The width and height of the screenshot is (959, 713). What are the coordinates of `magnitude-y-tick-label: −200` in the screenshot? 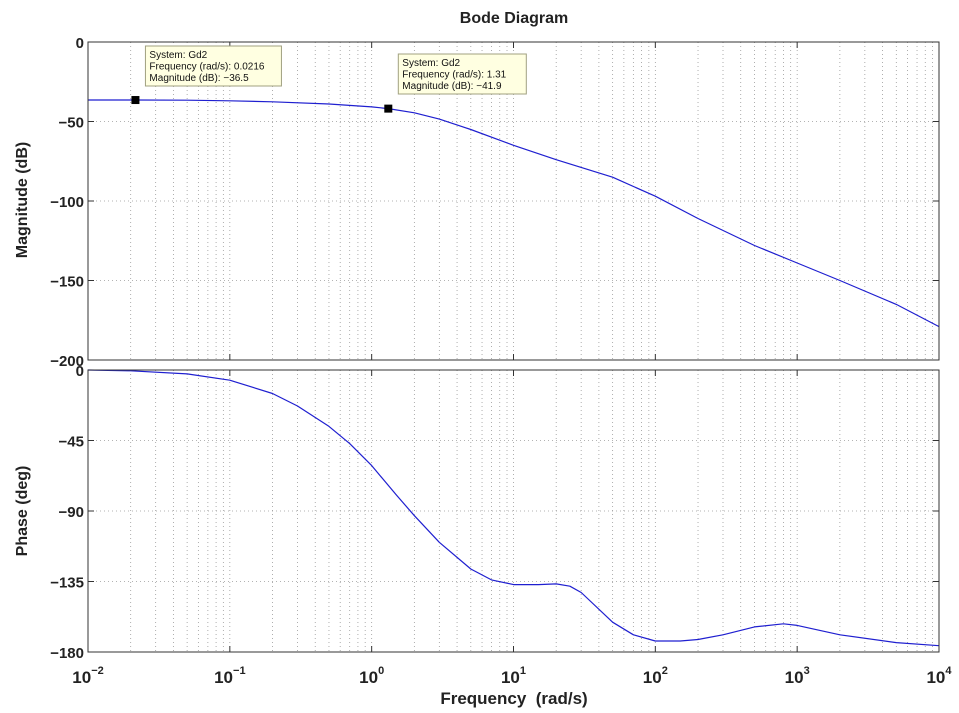 It's located at (67, 361).